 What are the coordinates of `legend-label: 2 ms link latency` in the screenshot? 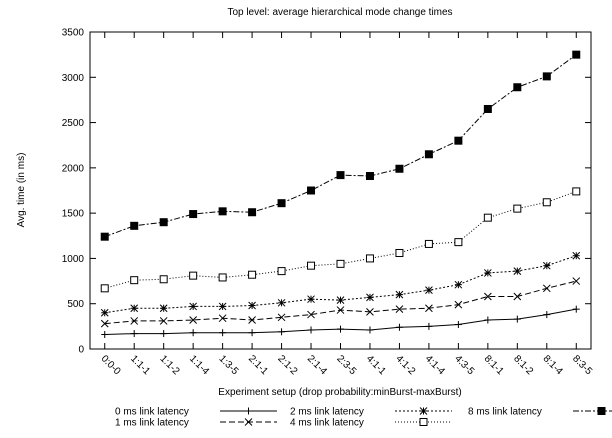 It's located at (327, 412).